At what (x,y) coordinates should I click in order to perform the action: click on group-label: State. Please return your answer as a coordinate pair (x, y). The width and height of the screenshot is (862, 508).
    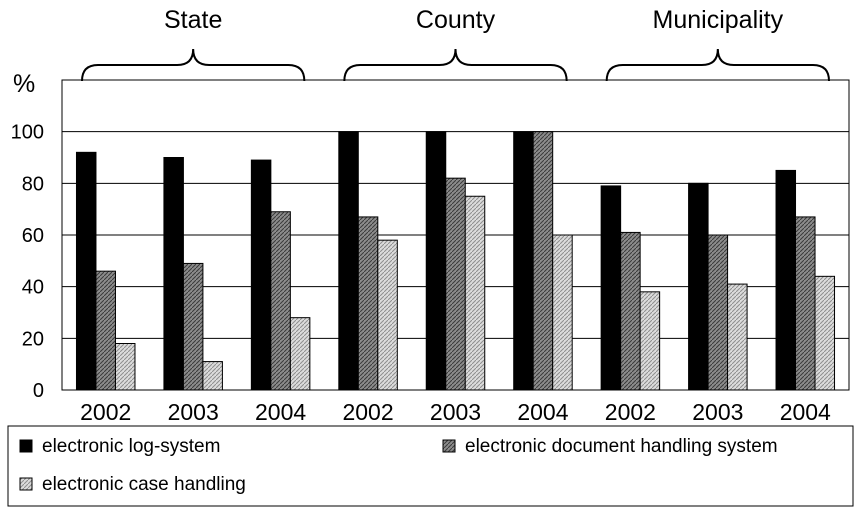
    Looking at the image, I should click on (193, 20).